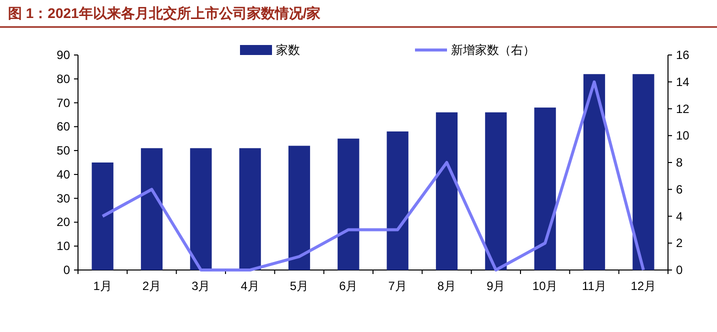  I want to click on x-tick-label: 2月, so click(152, 286).